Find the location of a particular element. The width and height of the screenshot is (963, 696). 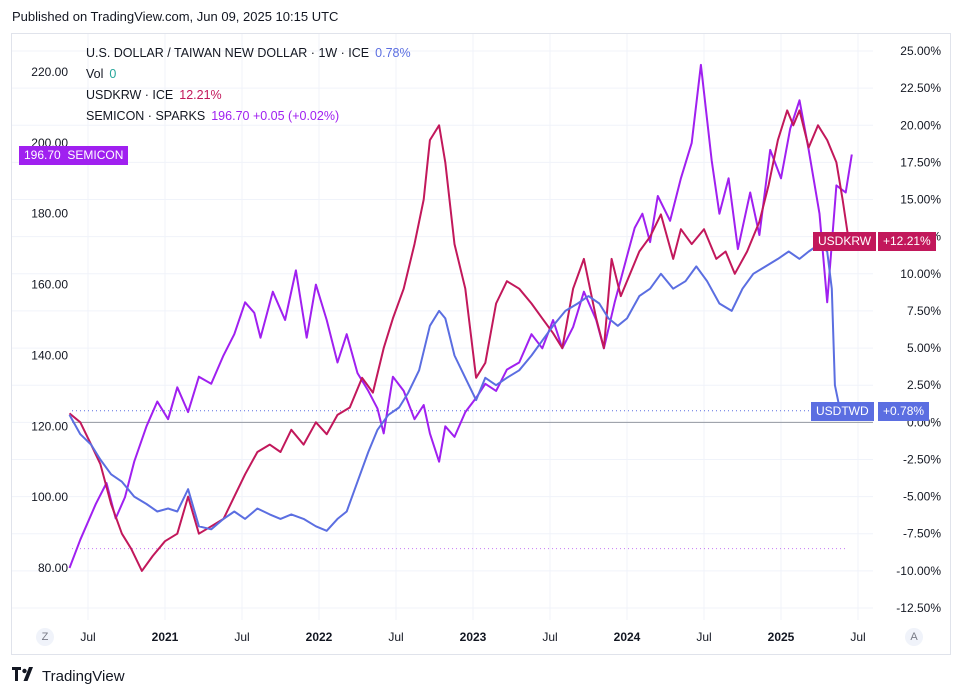

right-axis-tick: 17.50% is located at coordinates (920, 162).